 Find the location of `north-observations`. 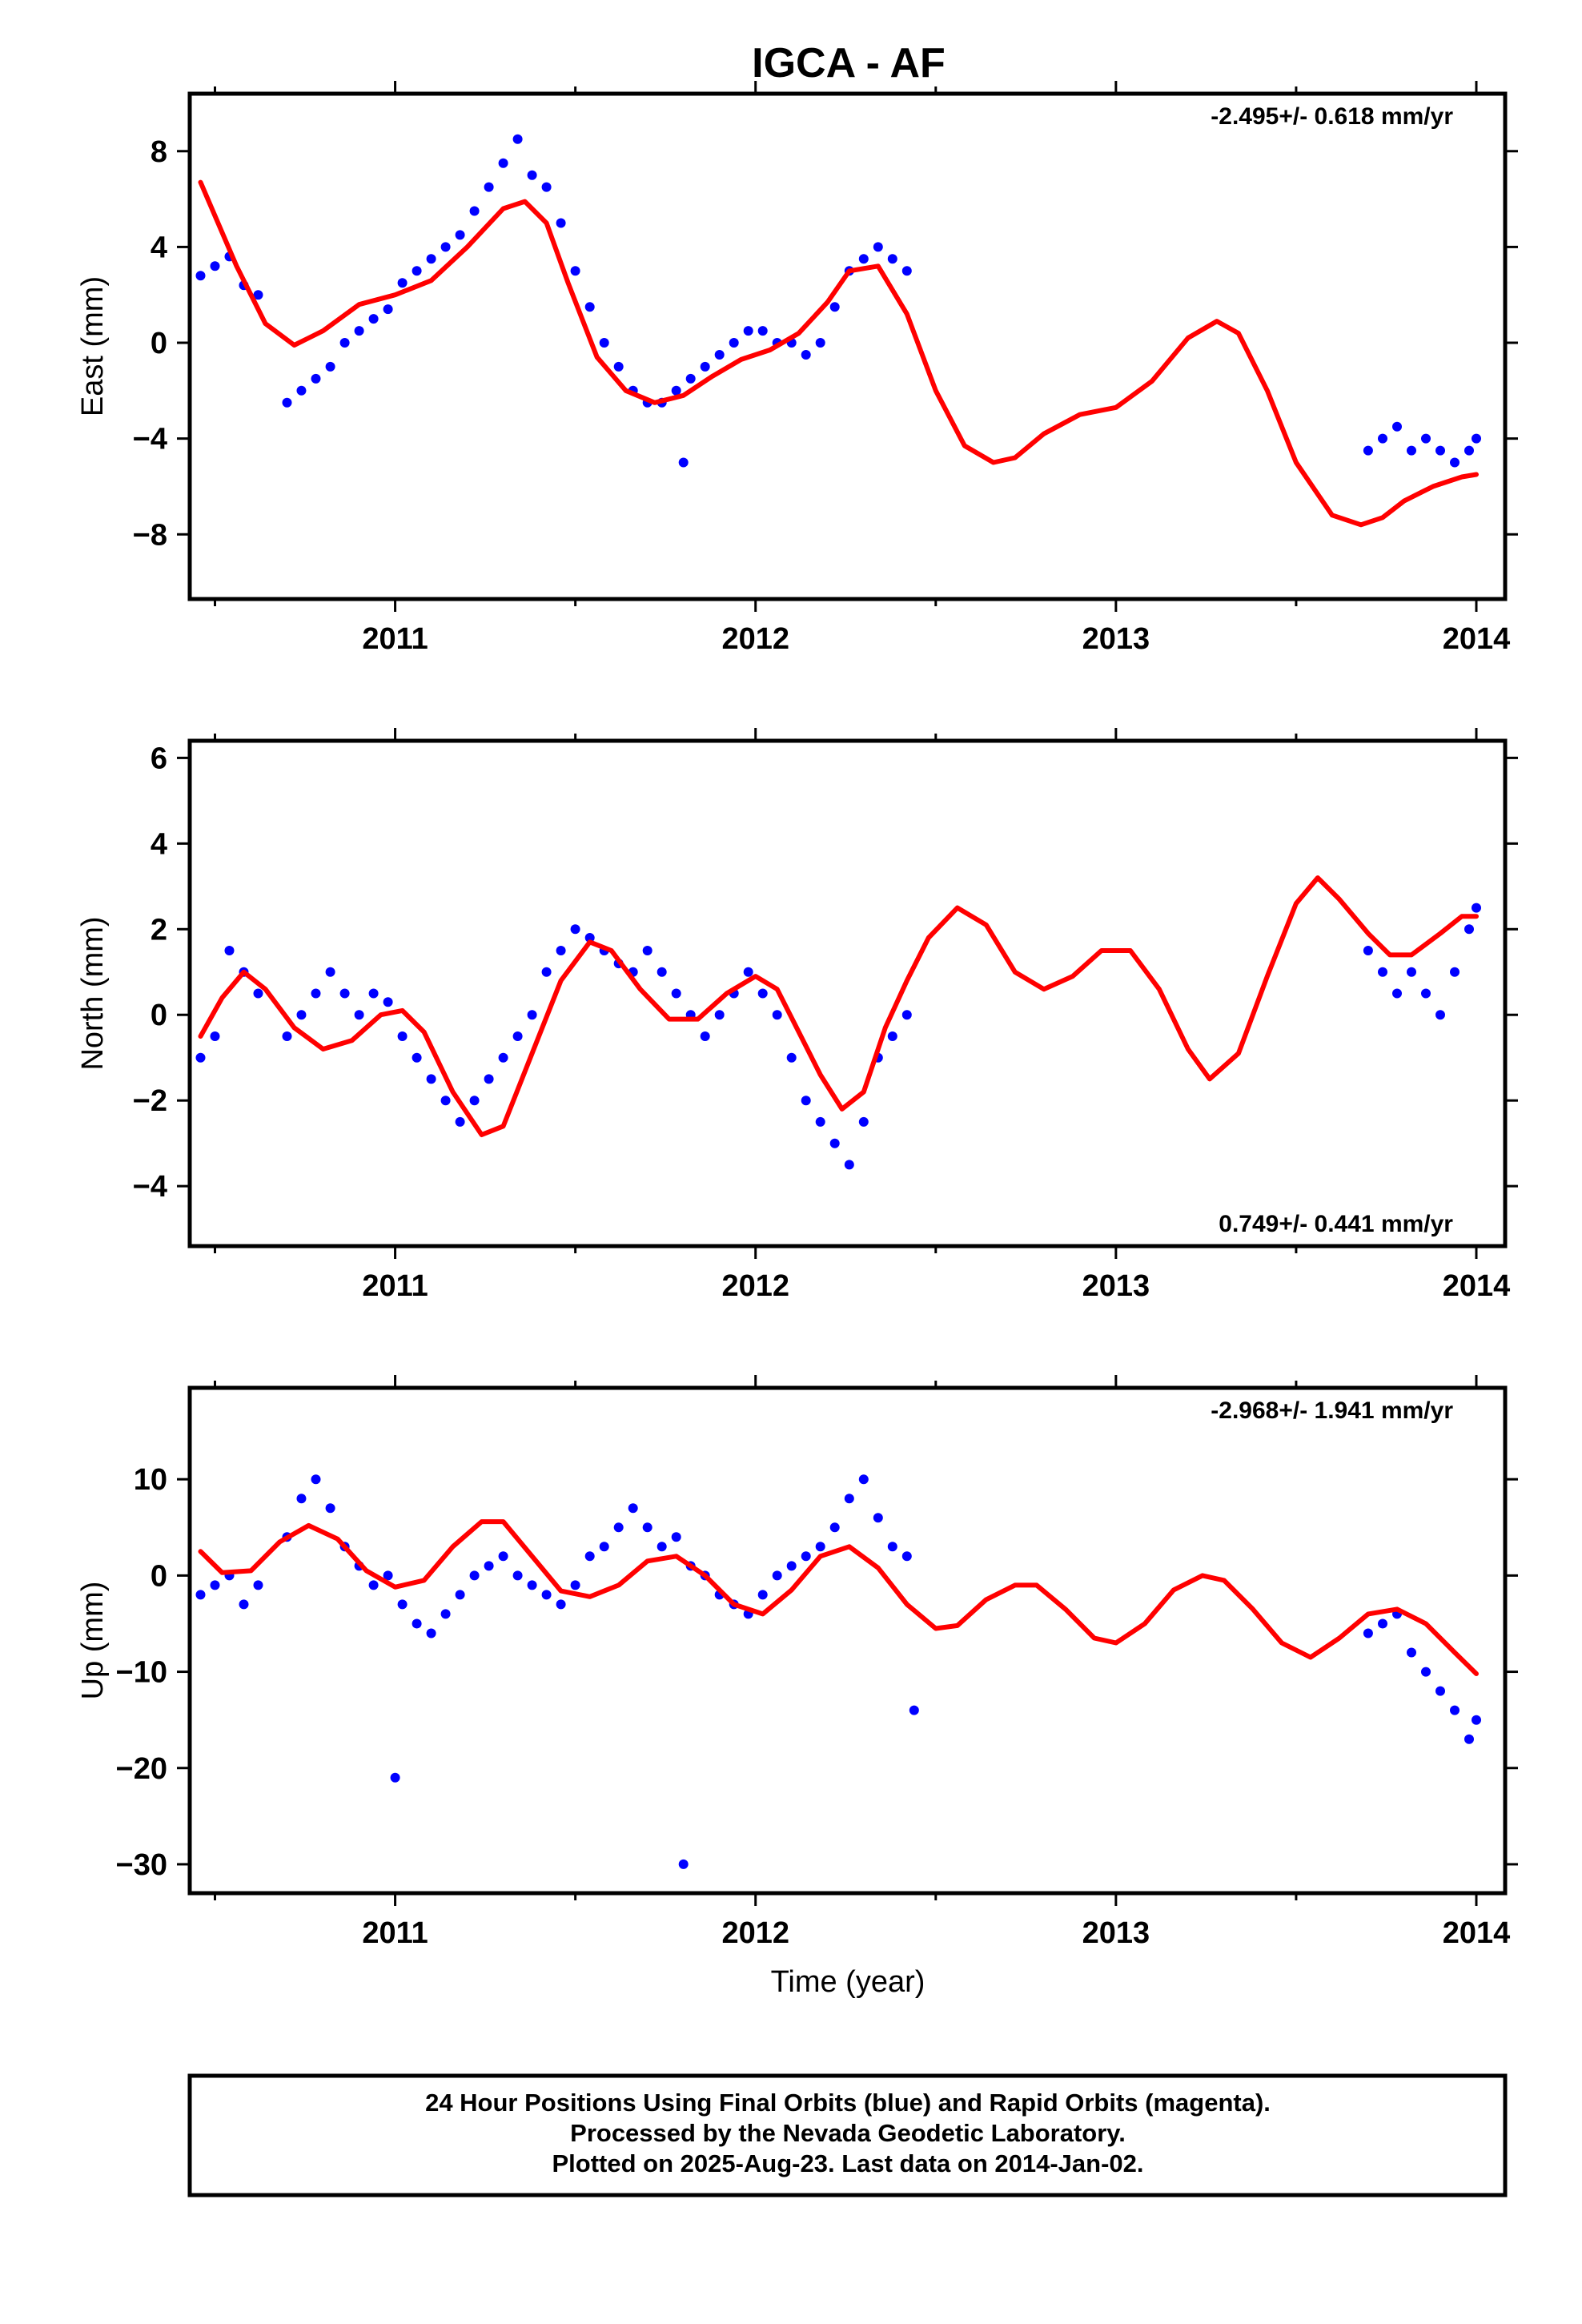

north-observations is located at coordinates (838, 1036).